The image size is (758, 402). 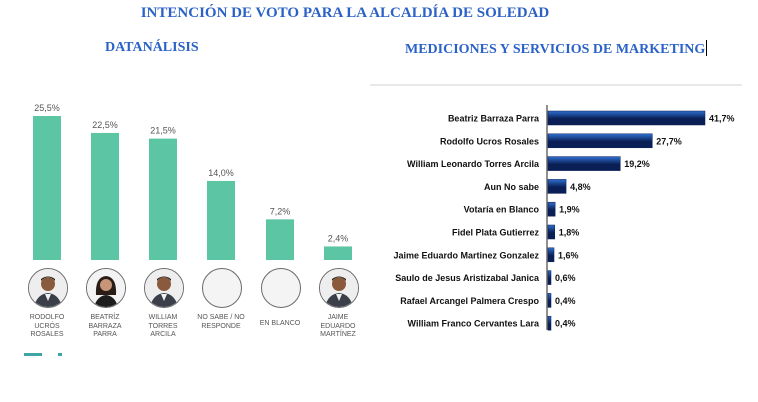 What do you see at coordinates (565, 278) in the screenshot?
I see `right-bar-value-label: 0,6%` at bounding box center [565, 278].